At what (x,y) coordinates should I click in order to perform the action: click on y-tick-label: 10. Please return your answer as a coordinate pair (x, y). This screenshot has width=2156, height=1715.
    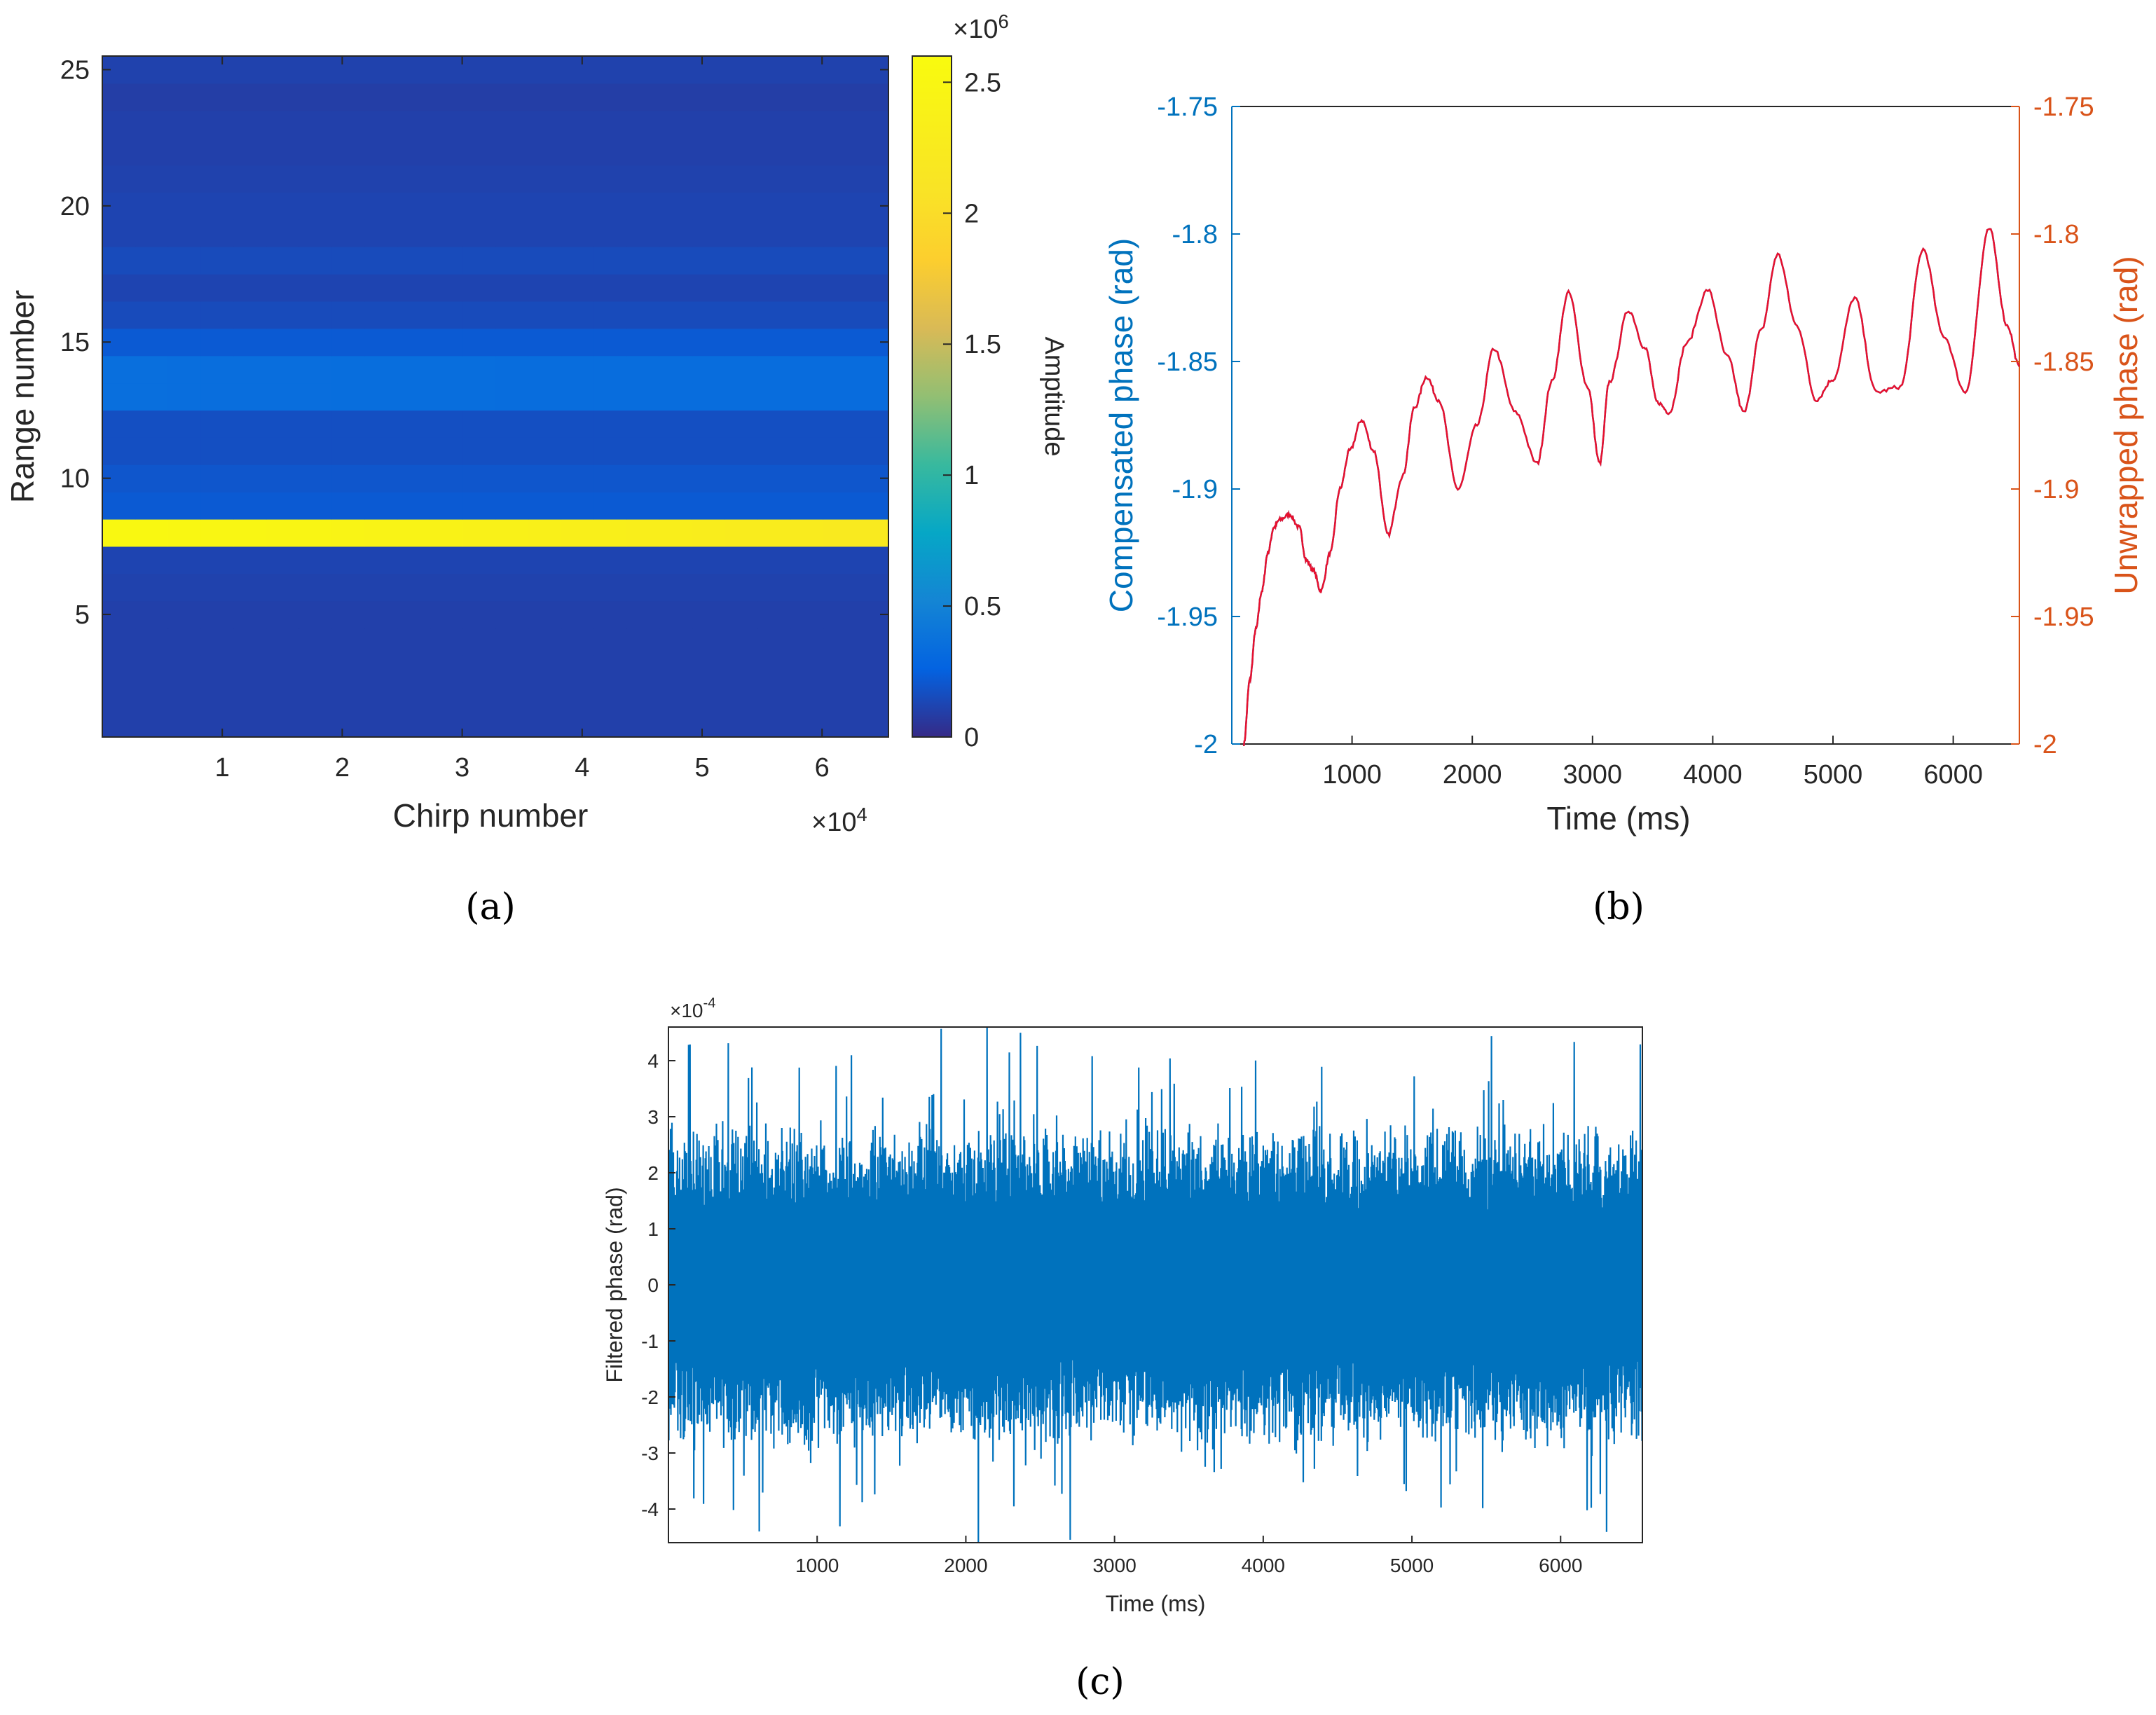
    Looking at the image, I should click on (75, 479).